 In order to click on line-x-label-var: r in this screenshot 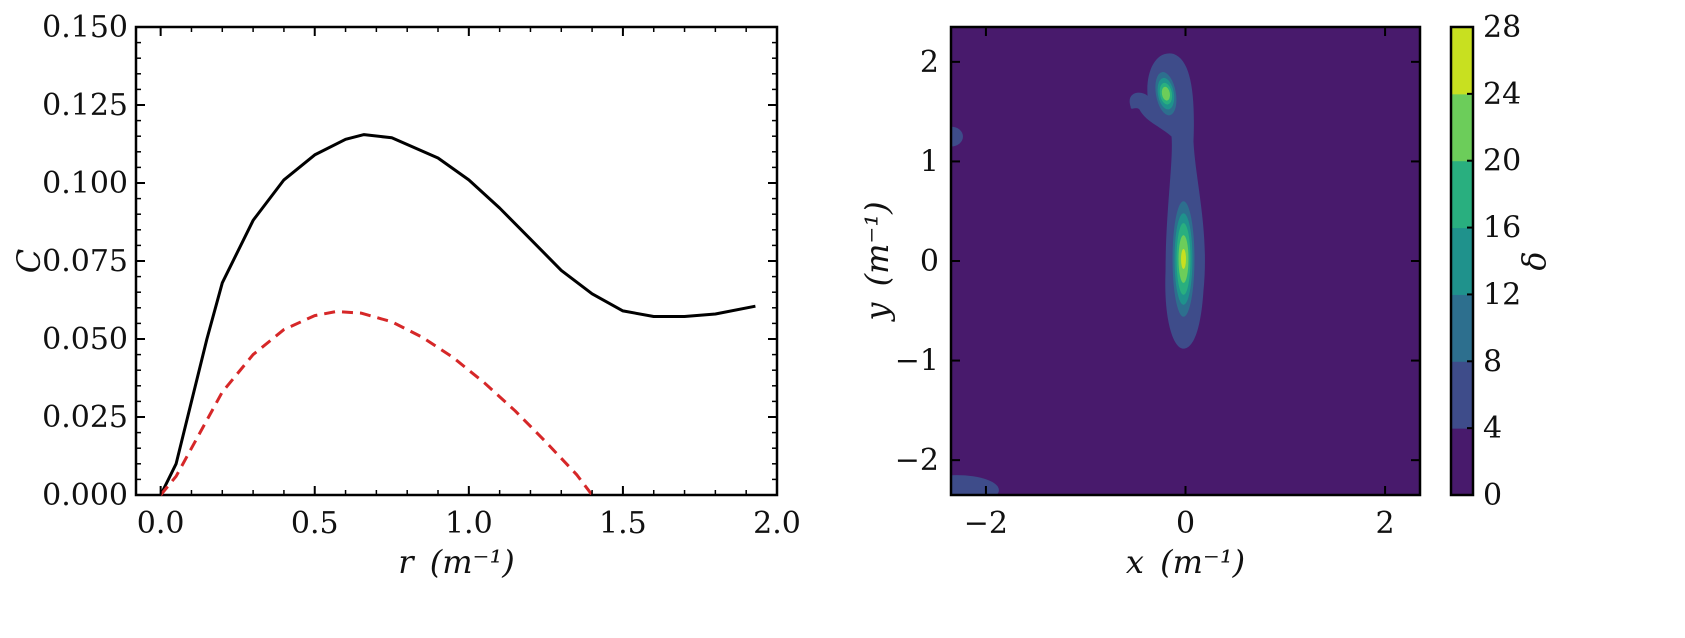, I will do `click(406, 562)`.